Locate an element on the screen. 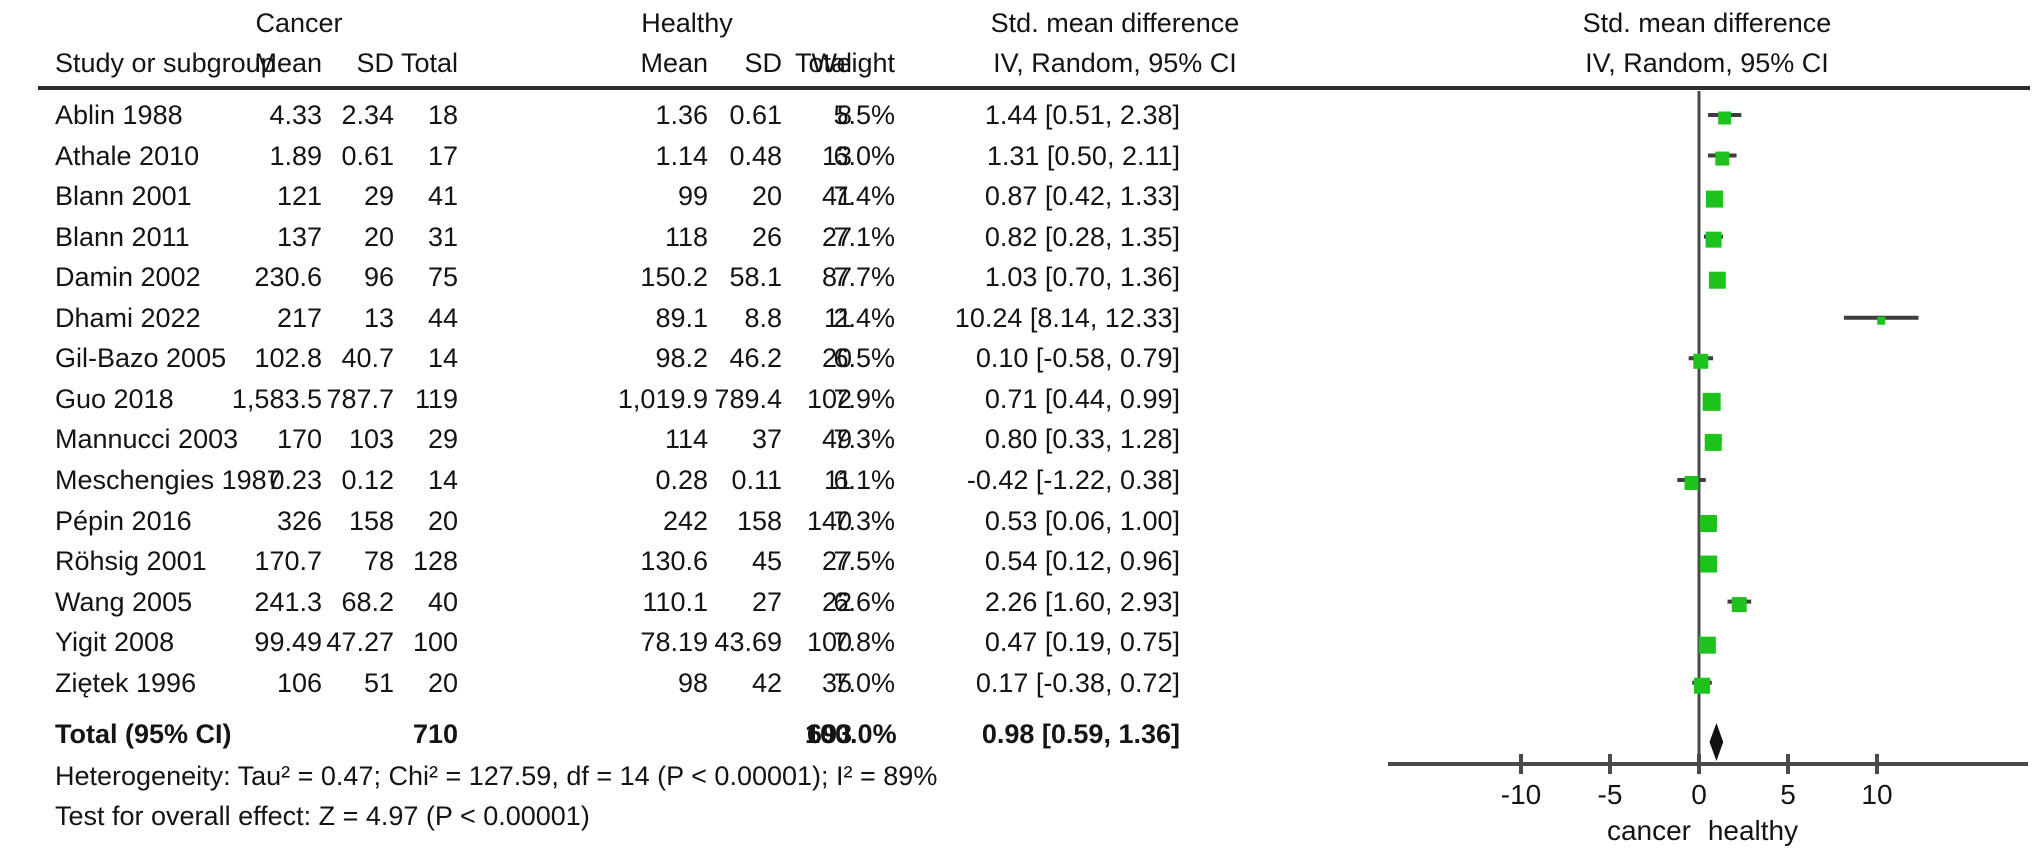 This screenshot has height=860, width=2032. cancer-mean: 241.3 is located at coordinates (288, 601).